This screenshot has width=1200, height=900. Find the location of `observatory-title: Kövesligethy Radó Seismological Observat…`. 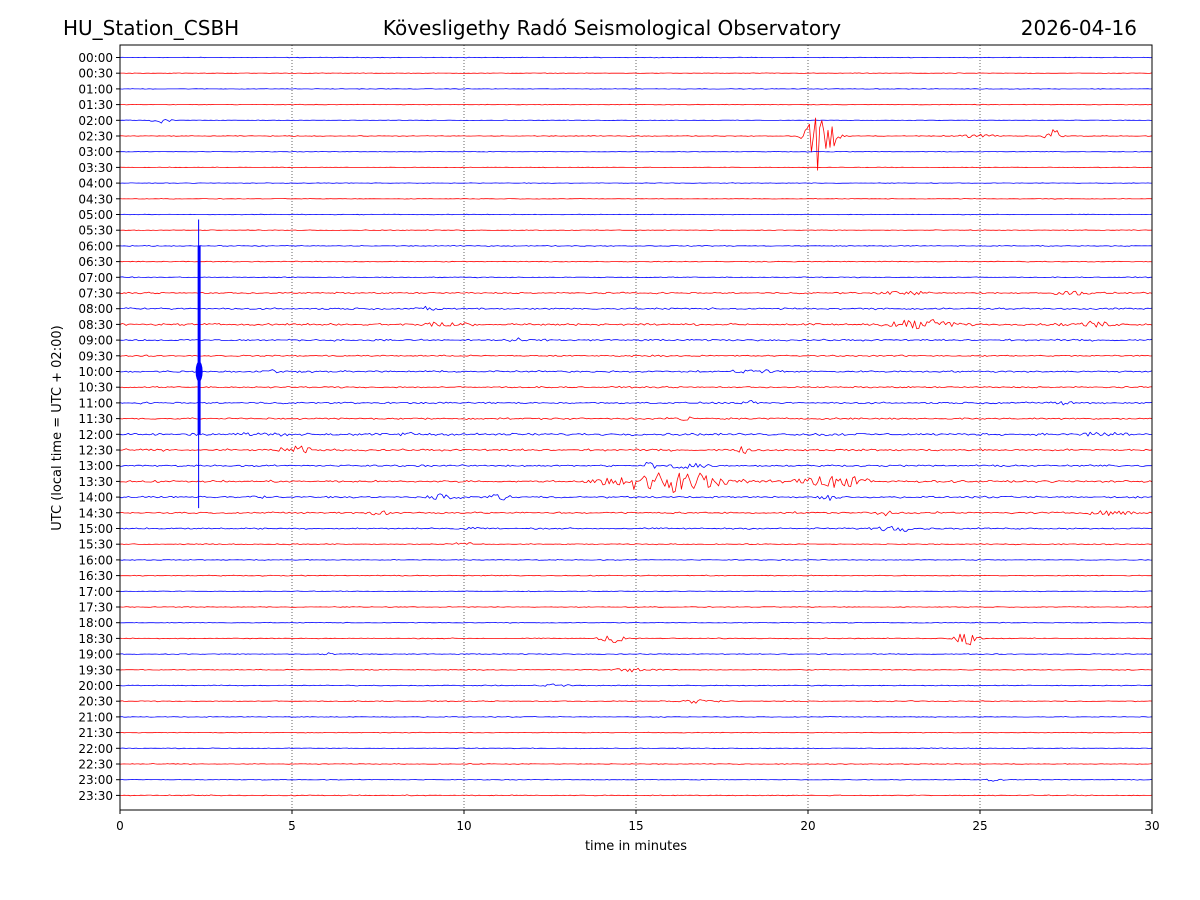

observatory-title: Kövesligethy Radó Seismological Observat… is located at coordinates (612, 28).